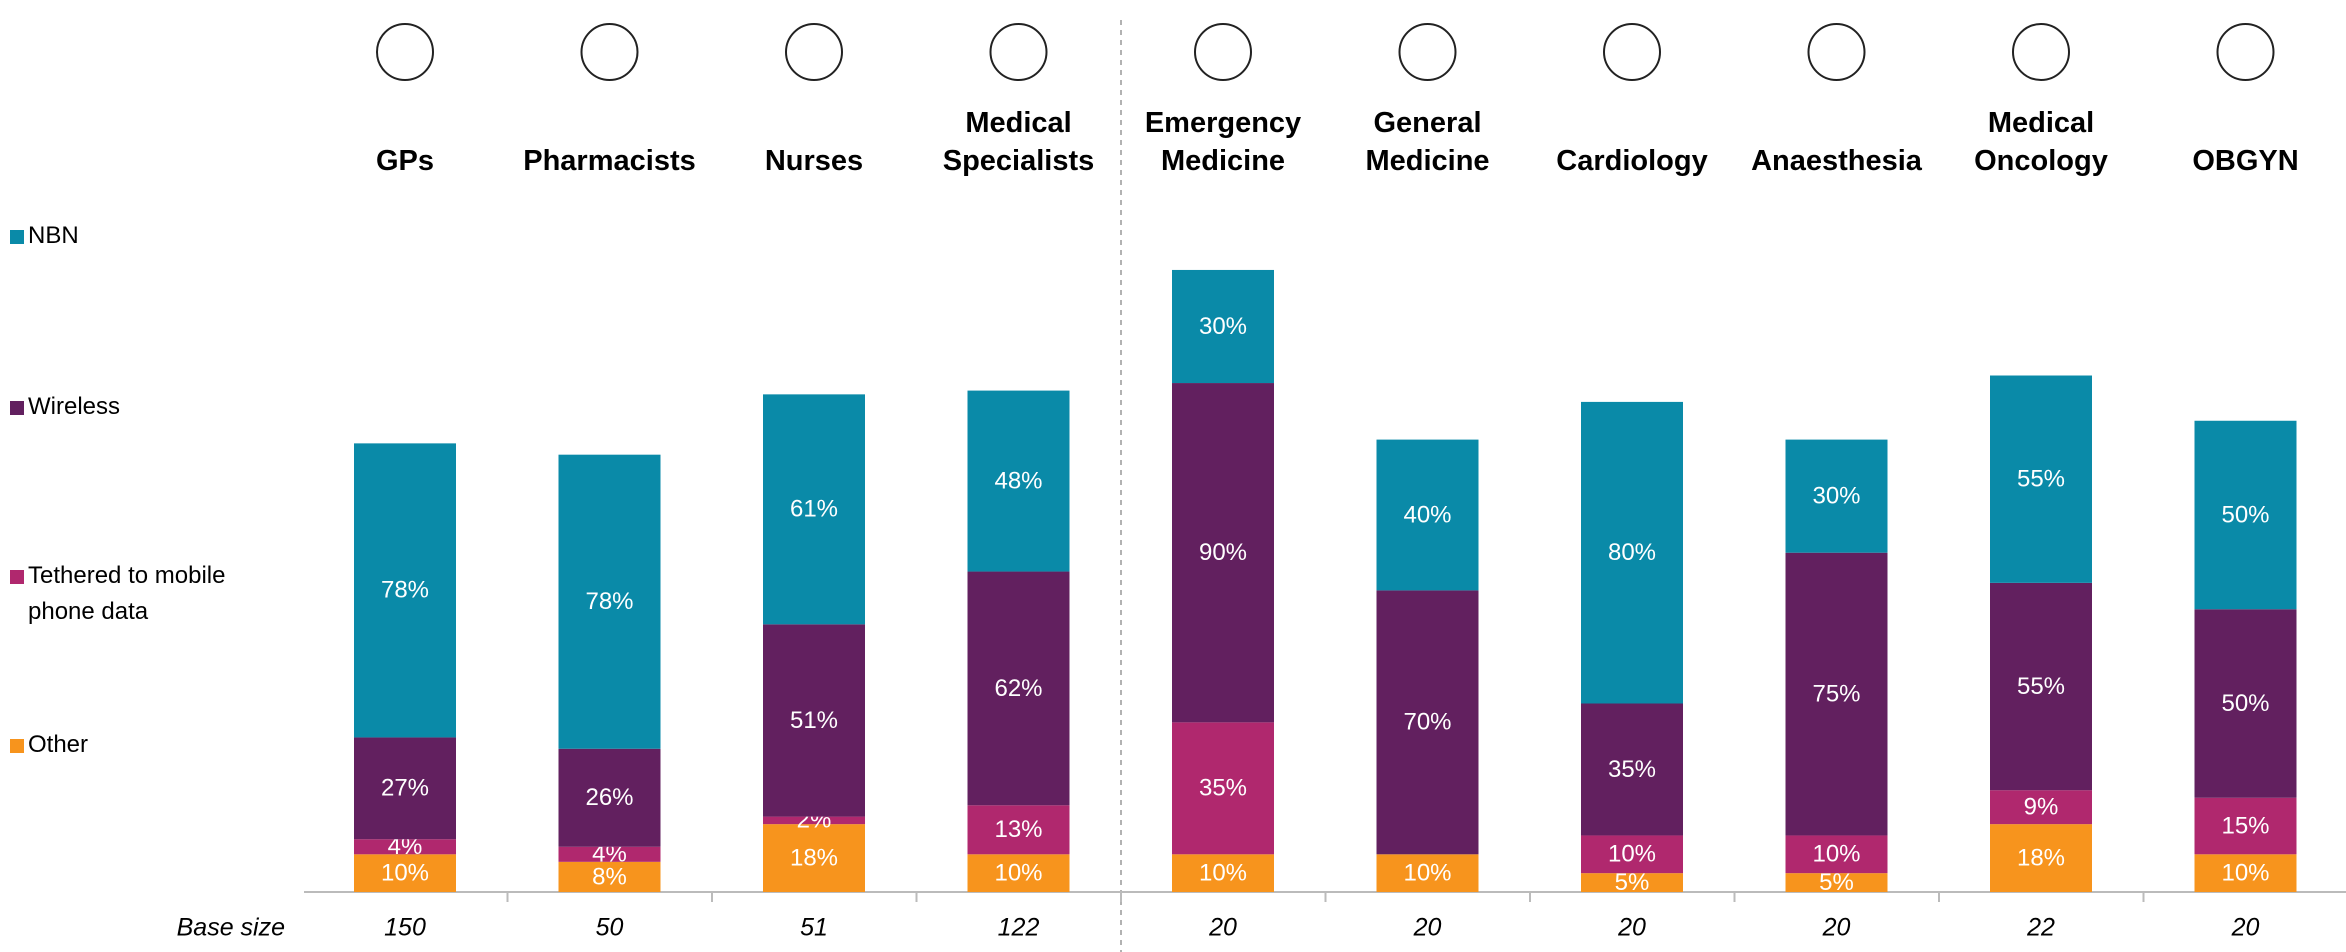 This screenshot has width=2346, height=952. Describe the element at coordinates (2040, 928) in the screenshot. I see `base-size-value: 22` at that location.